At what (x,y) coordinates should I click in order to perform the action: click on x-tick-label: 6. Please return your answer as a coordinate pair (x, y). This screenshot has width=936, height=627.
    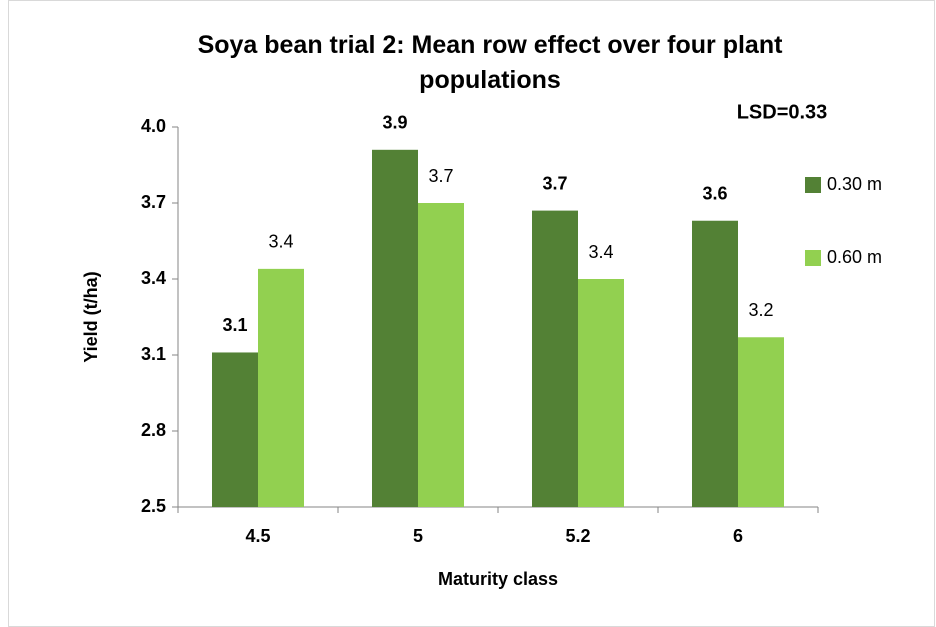
    Looking at the image, I should click on (738, 536).